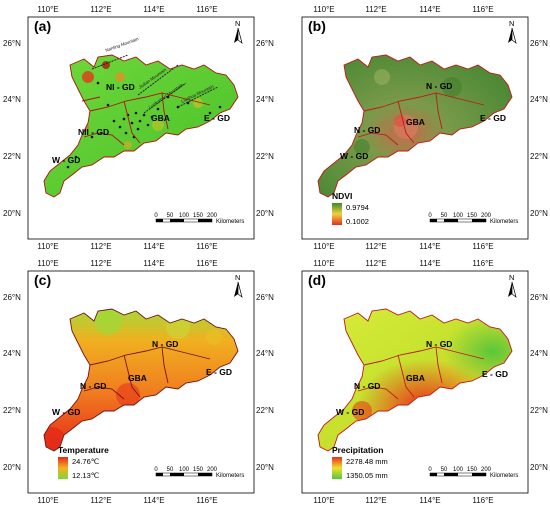 The image size is (550, 509). I want to click on panel-label: (a), so click(42, 26).